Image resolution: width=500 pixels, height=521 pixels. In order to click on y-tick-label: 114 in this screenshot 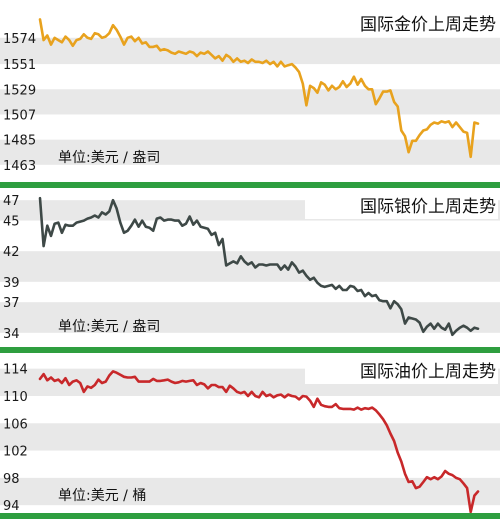, I will do `click(15, 370)`.